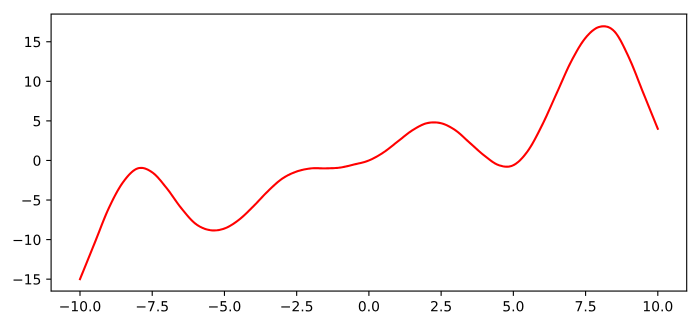 This screenshot has width=700, height=327. What do you see at coordinates (37, 121) in the screenshot?
I see `y-tick-label: 5` at bounding box center [37, 121].